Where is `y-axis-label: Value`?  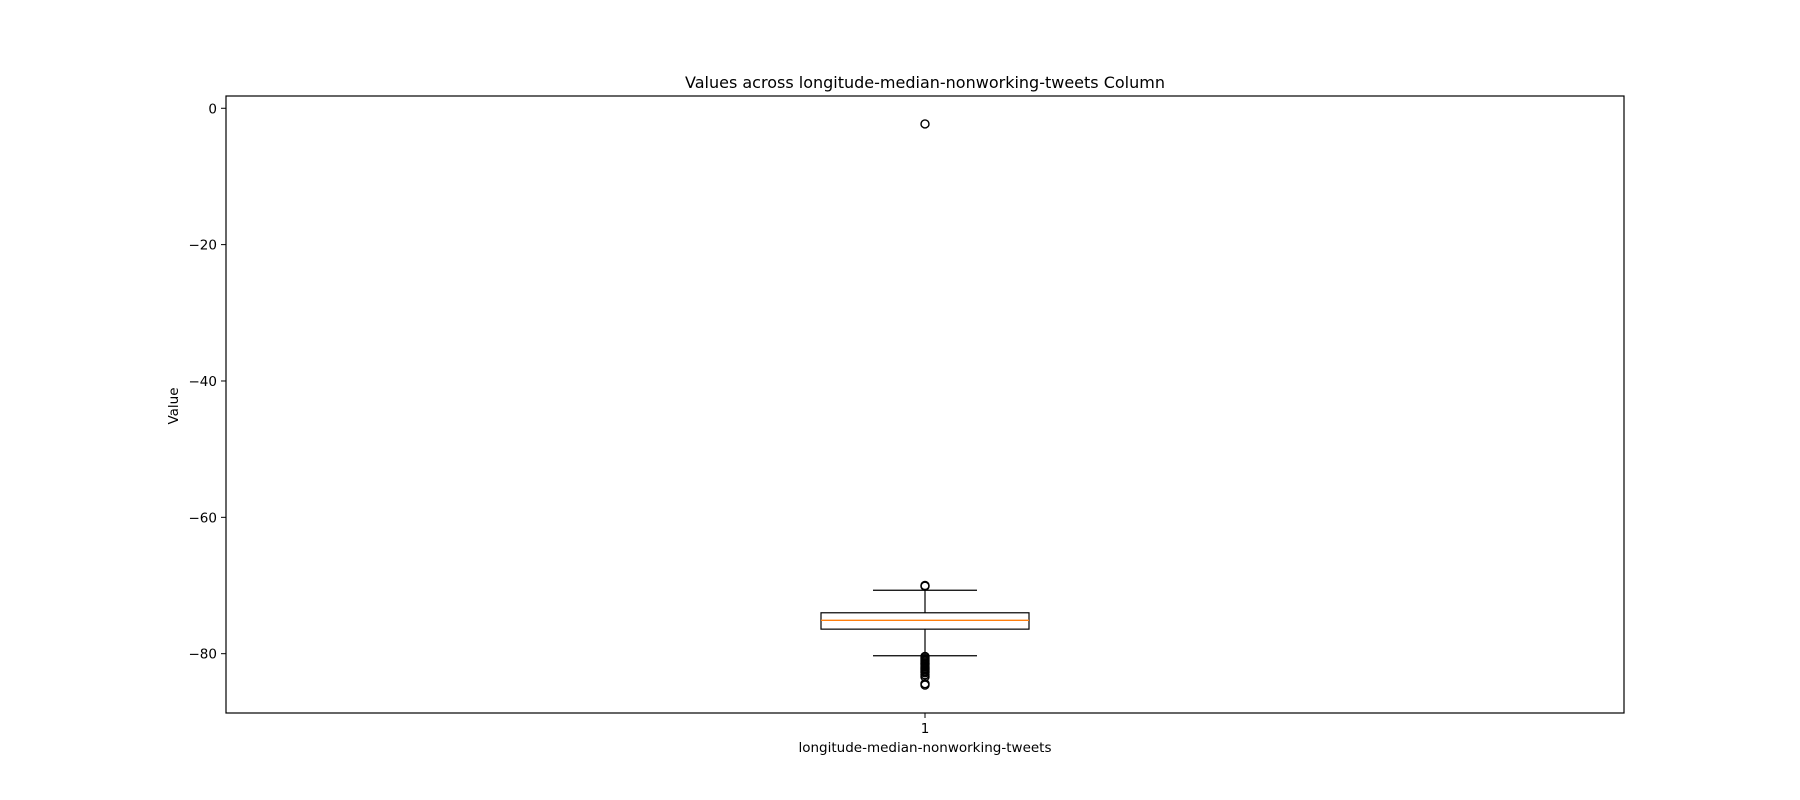
y-axis-label: Value is located at coordinates (174, 405).